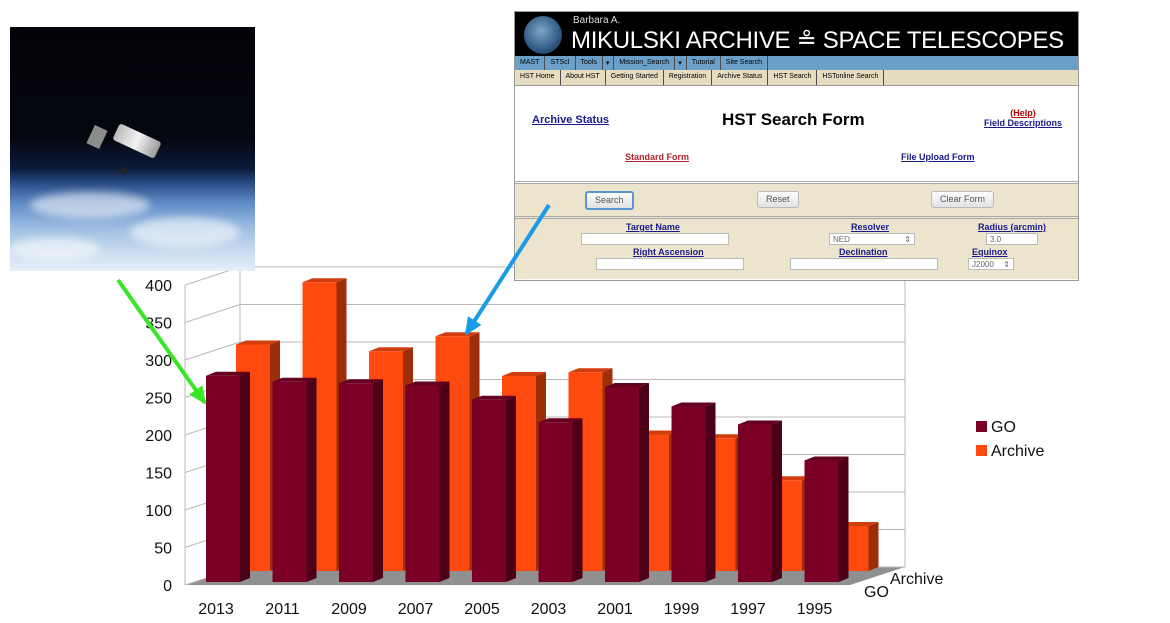 This screenshot has height=623, width=1170. What do you see at coordinates (615, 609) in the screenshot?
I see `x-tick-label: 2001` at bounding box center [615, 609].